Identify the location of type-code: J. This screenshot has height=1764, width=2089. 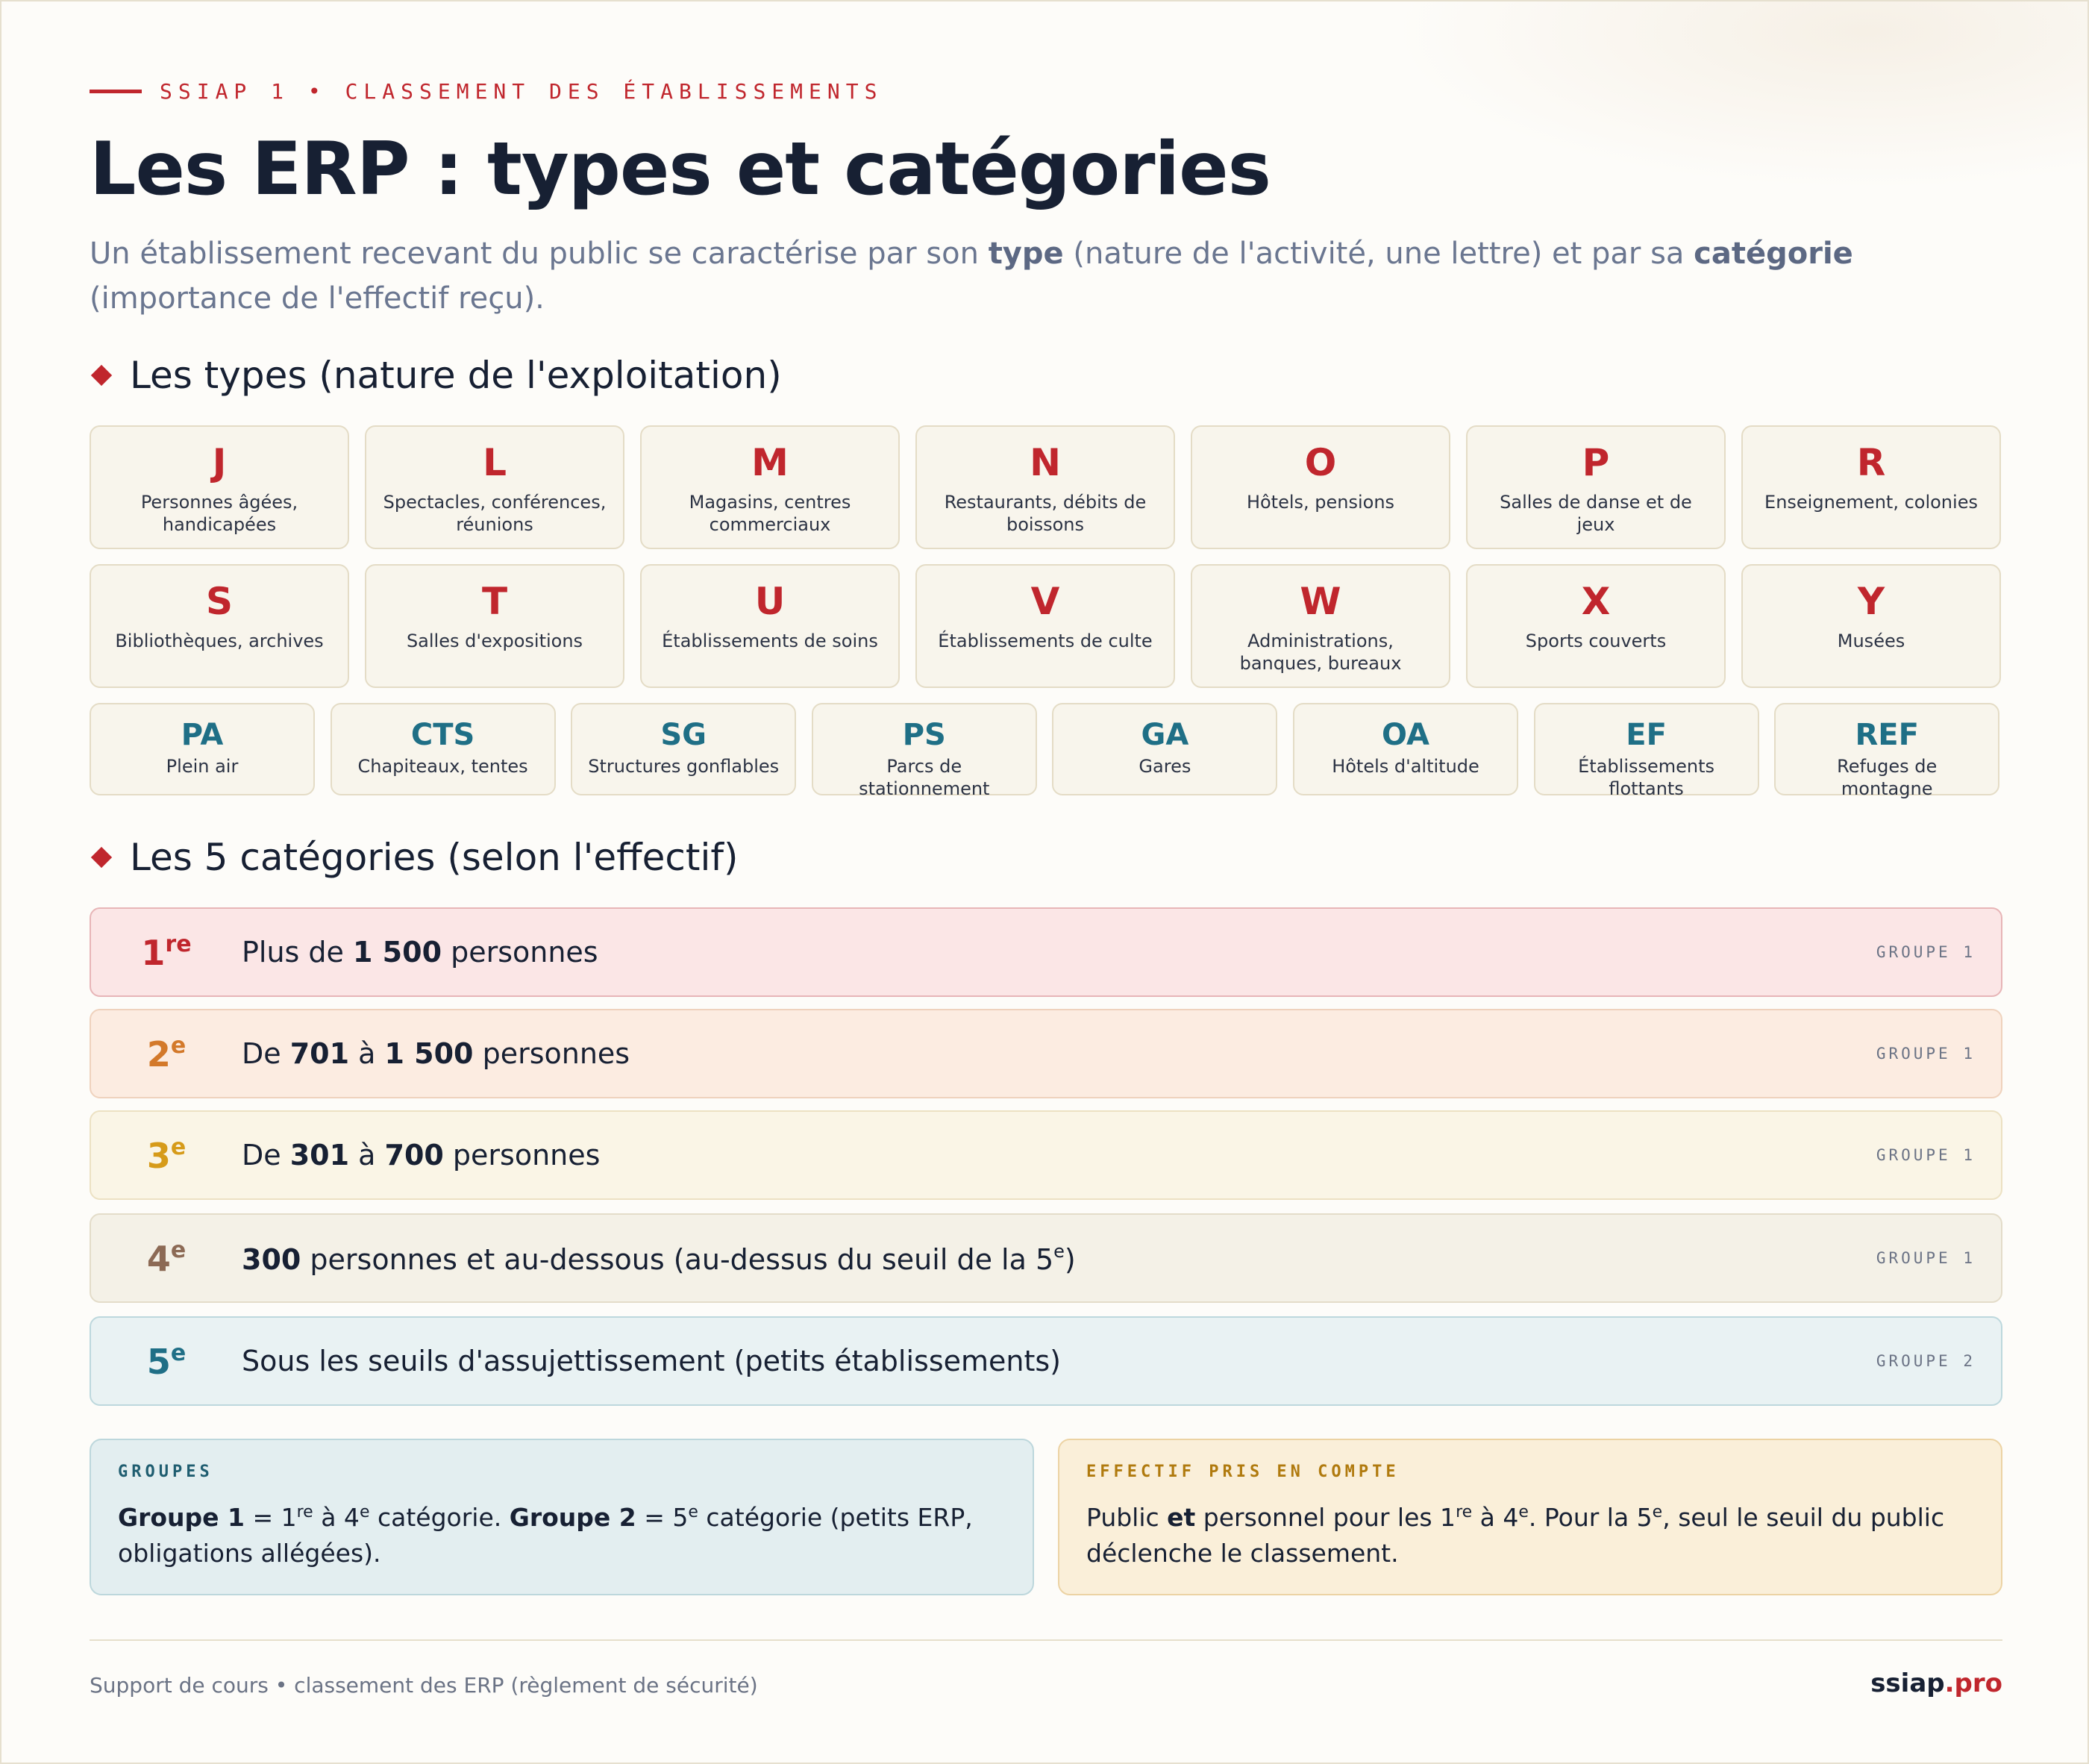
(219, 462).